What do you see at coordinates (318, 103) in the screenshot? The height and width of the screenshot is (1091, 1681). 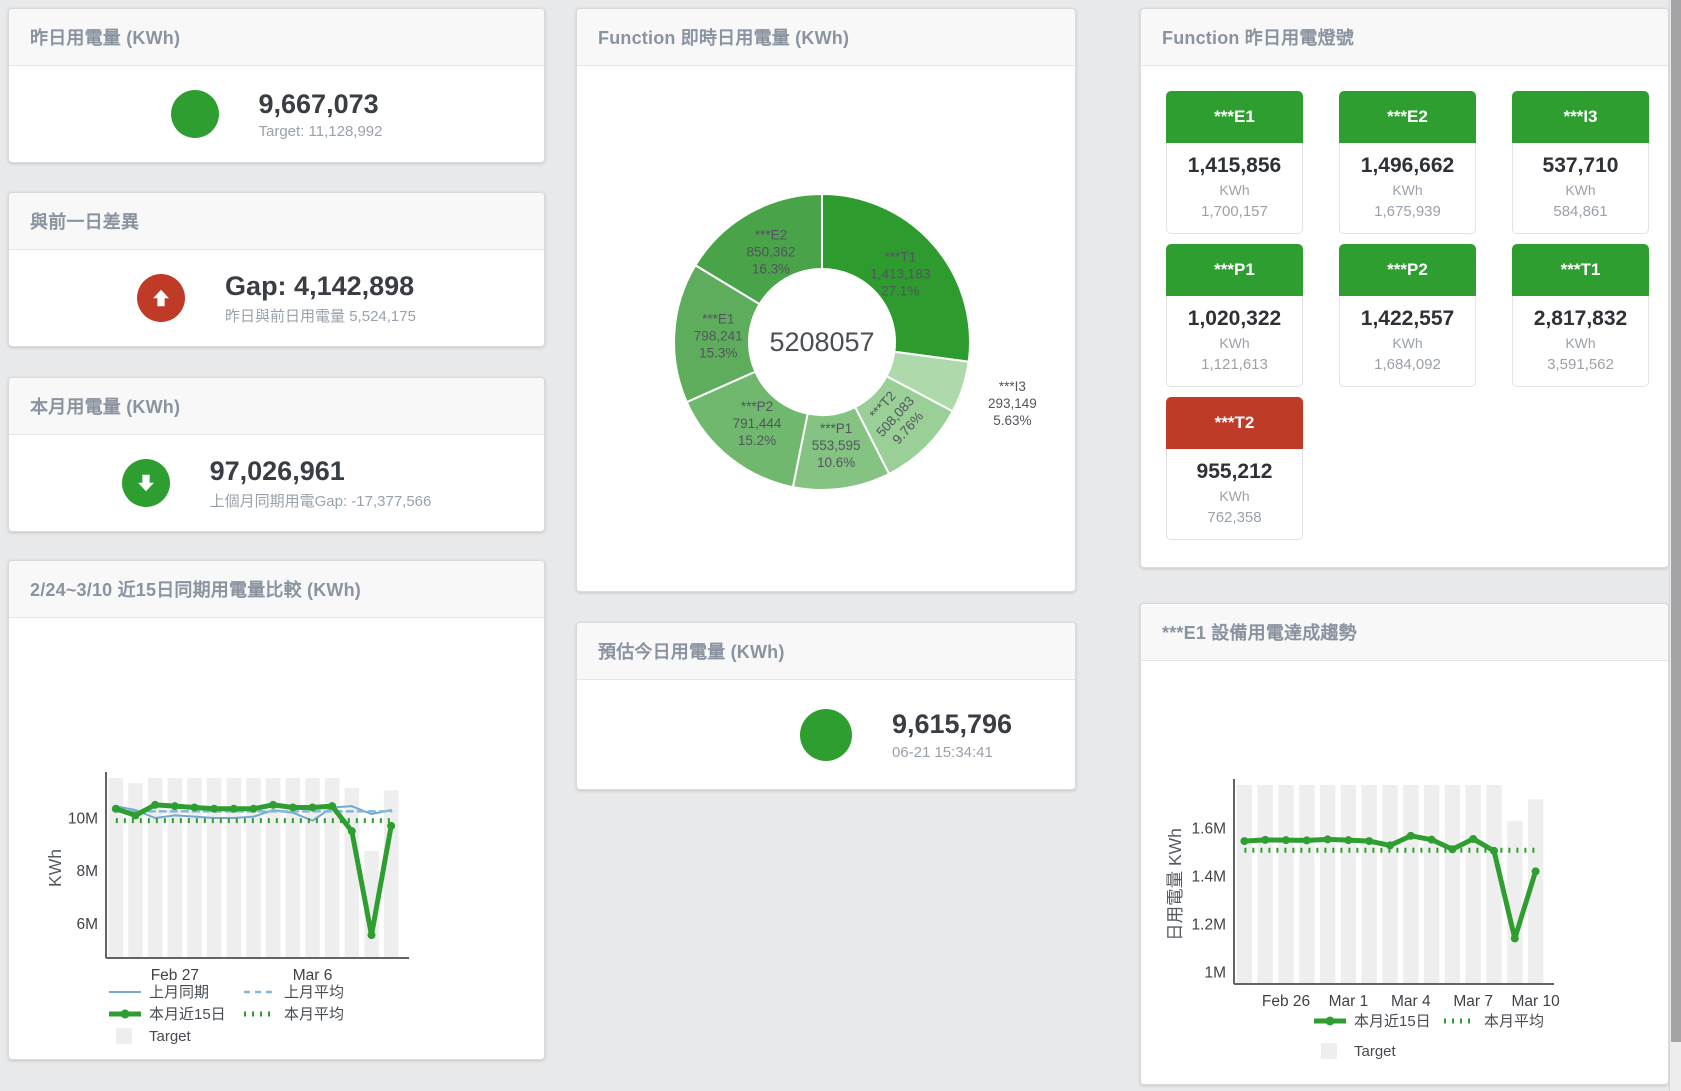 I see `yesterday-usage-value: 9,667,073` at bounding box center [318, 103].